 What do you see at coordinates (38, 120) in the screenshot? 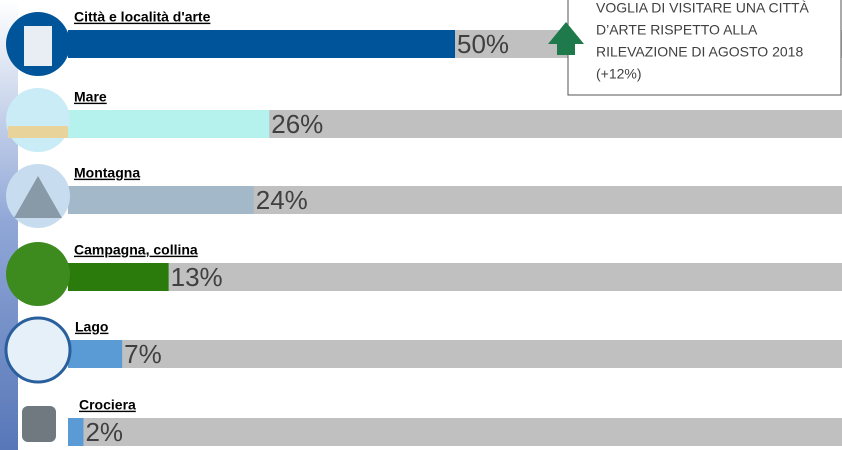
I see `icon-sea` at bounding box center [38, 120].